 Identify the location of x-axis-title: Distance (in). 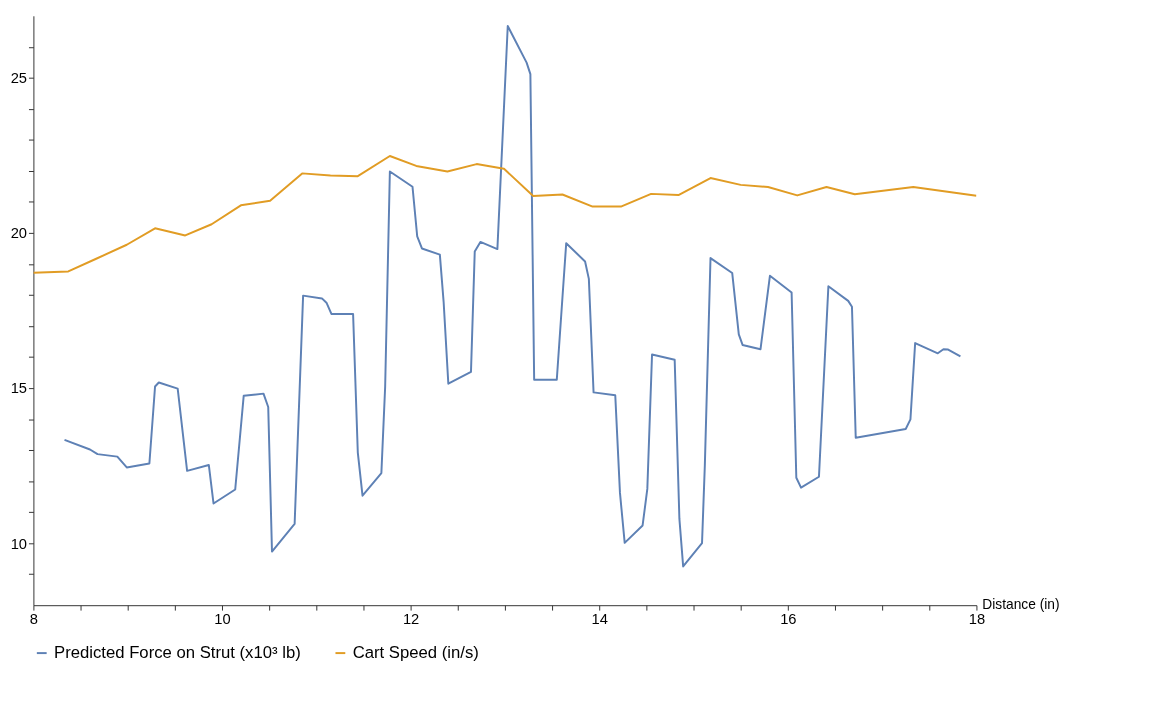
(1021, 605).